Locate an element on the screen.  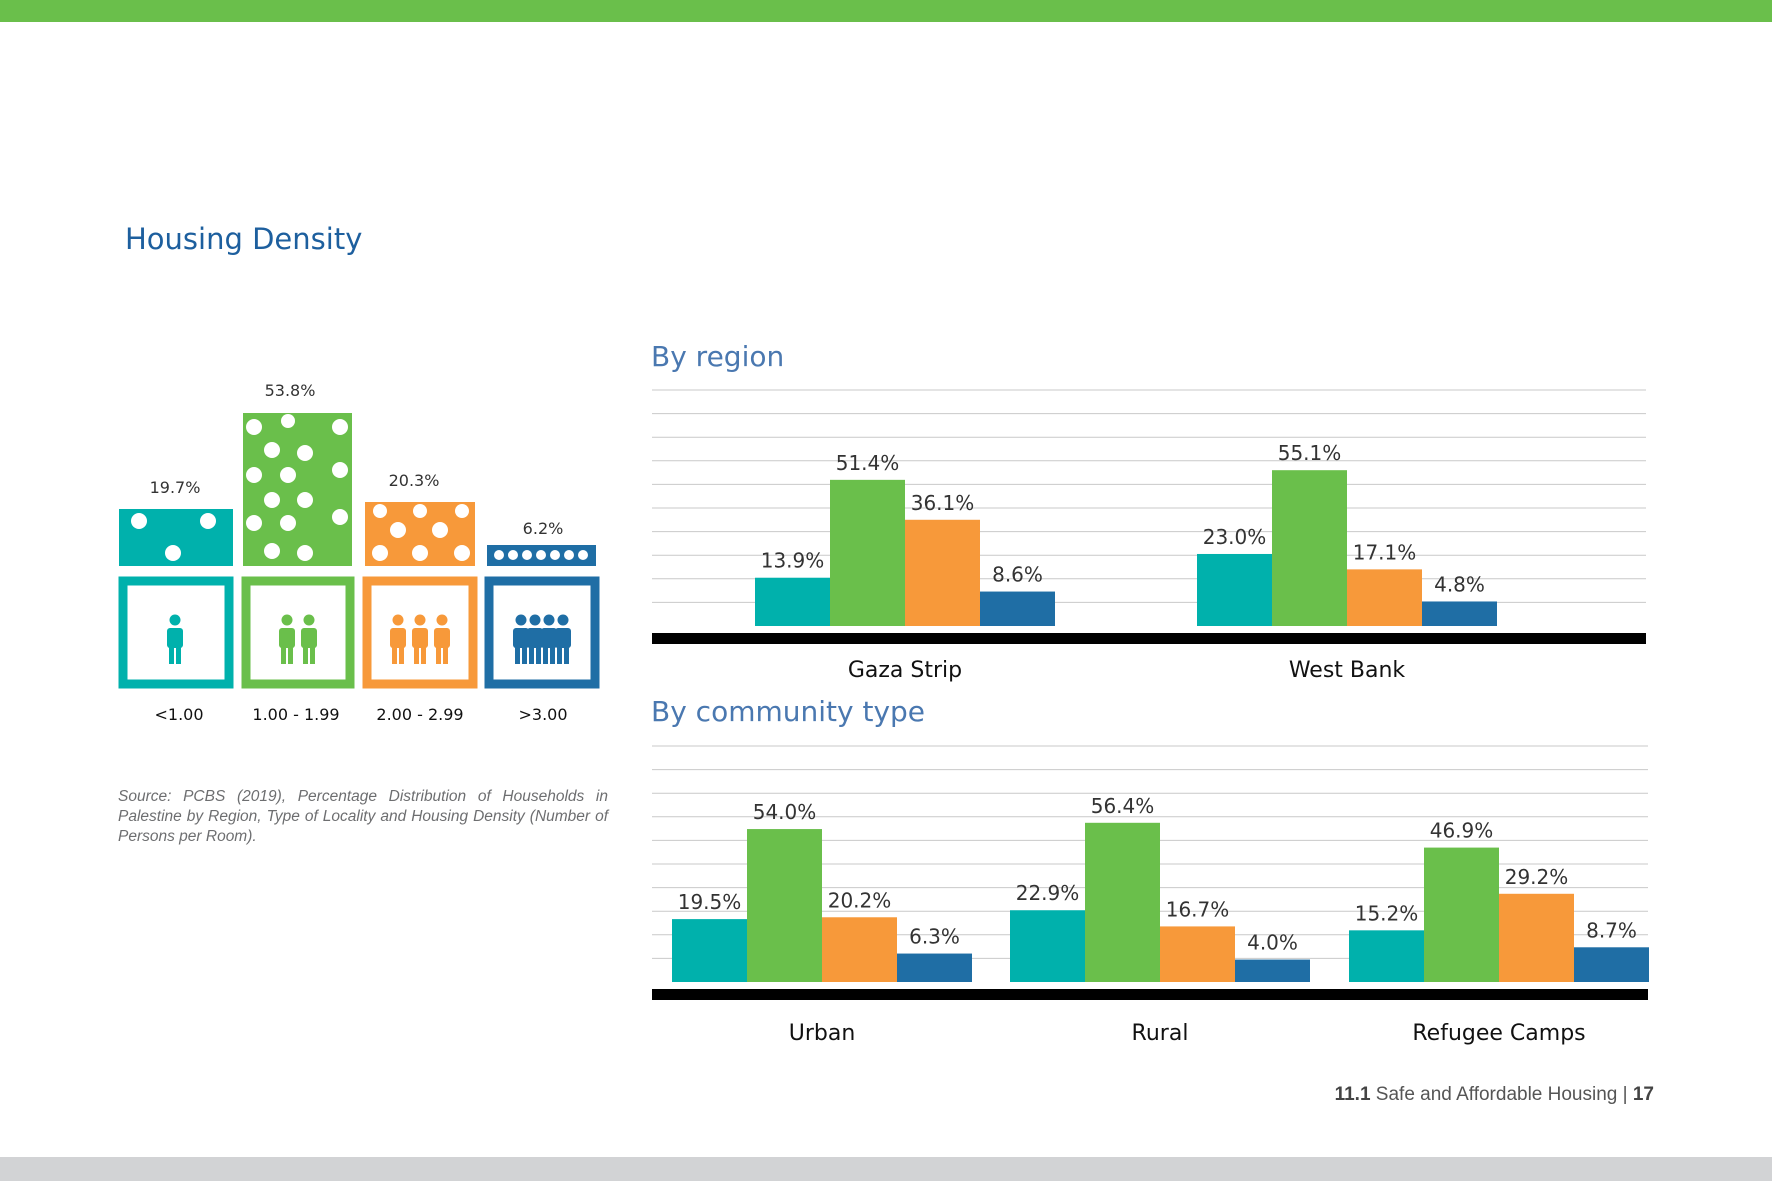
density-percent-3: 20.3% is located at coordinates (414, 480).